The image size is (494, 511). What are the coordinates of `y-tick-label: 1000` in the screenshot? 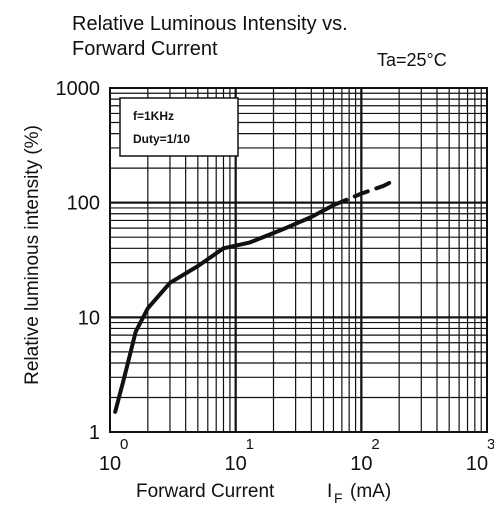 It's located at (78, 89).